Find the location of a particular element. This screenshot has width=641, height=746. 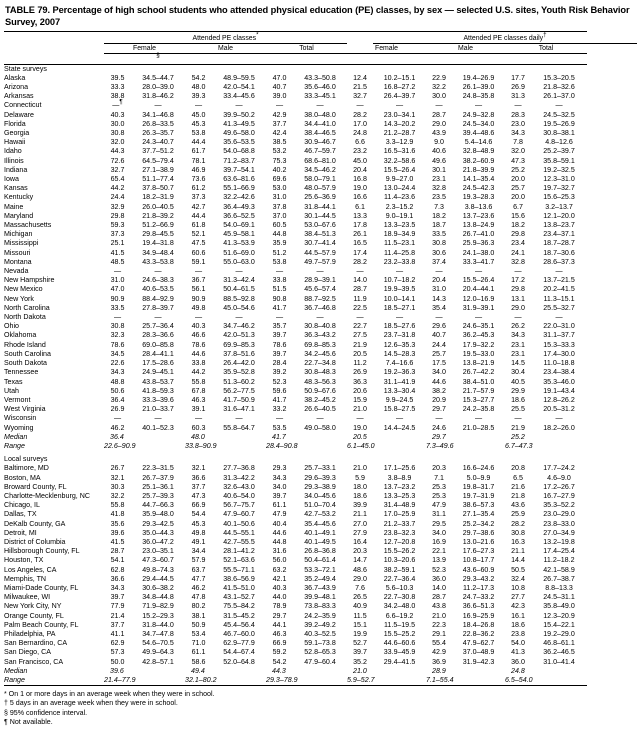

row-confidence-interval: 22.3–31.5 is located at coordinates (158, 468).